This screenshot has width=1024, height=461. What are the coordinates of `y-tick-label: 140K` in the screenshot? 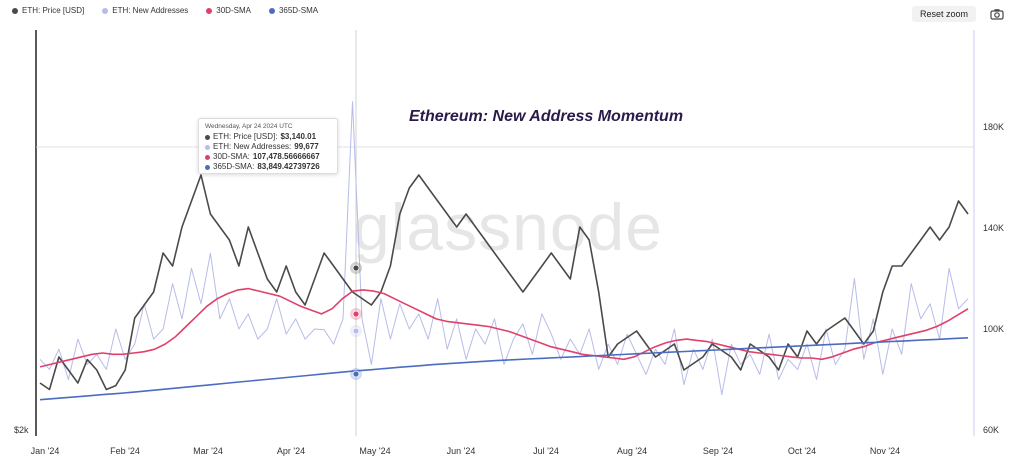 It's located at (993, 228).